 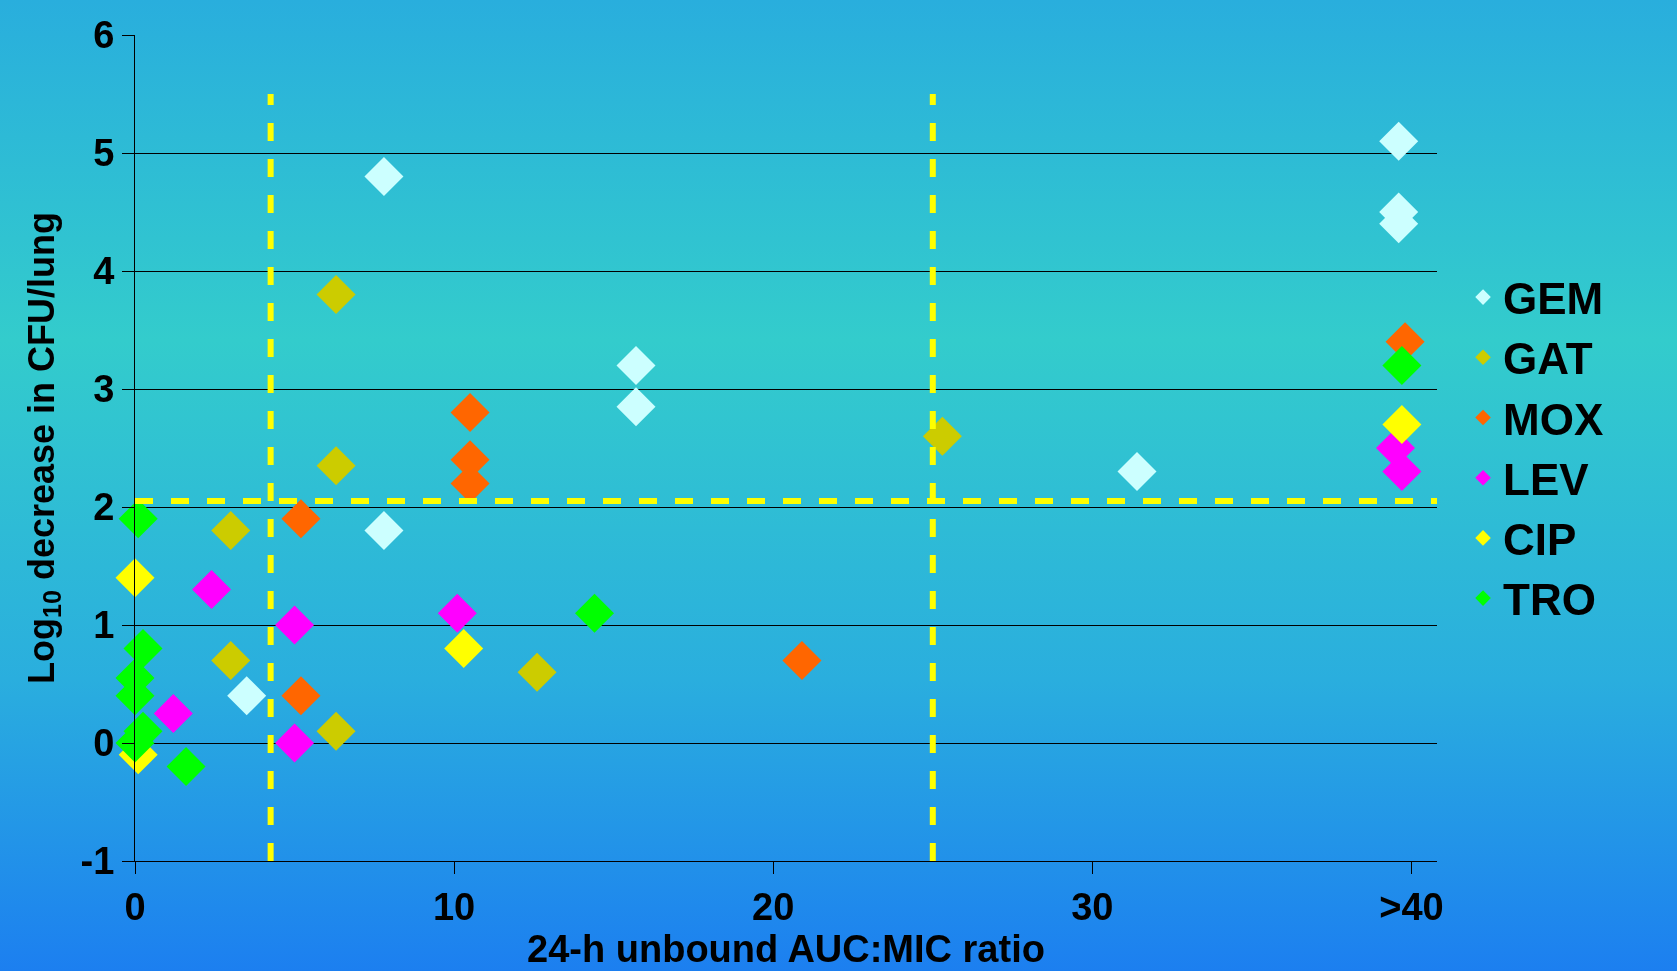 I want to click on y-tick-label: 5, so click(x=104, y=153).